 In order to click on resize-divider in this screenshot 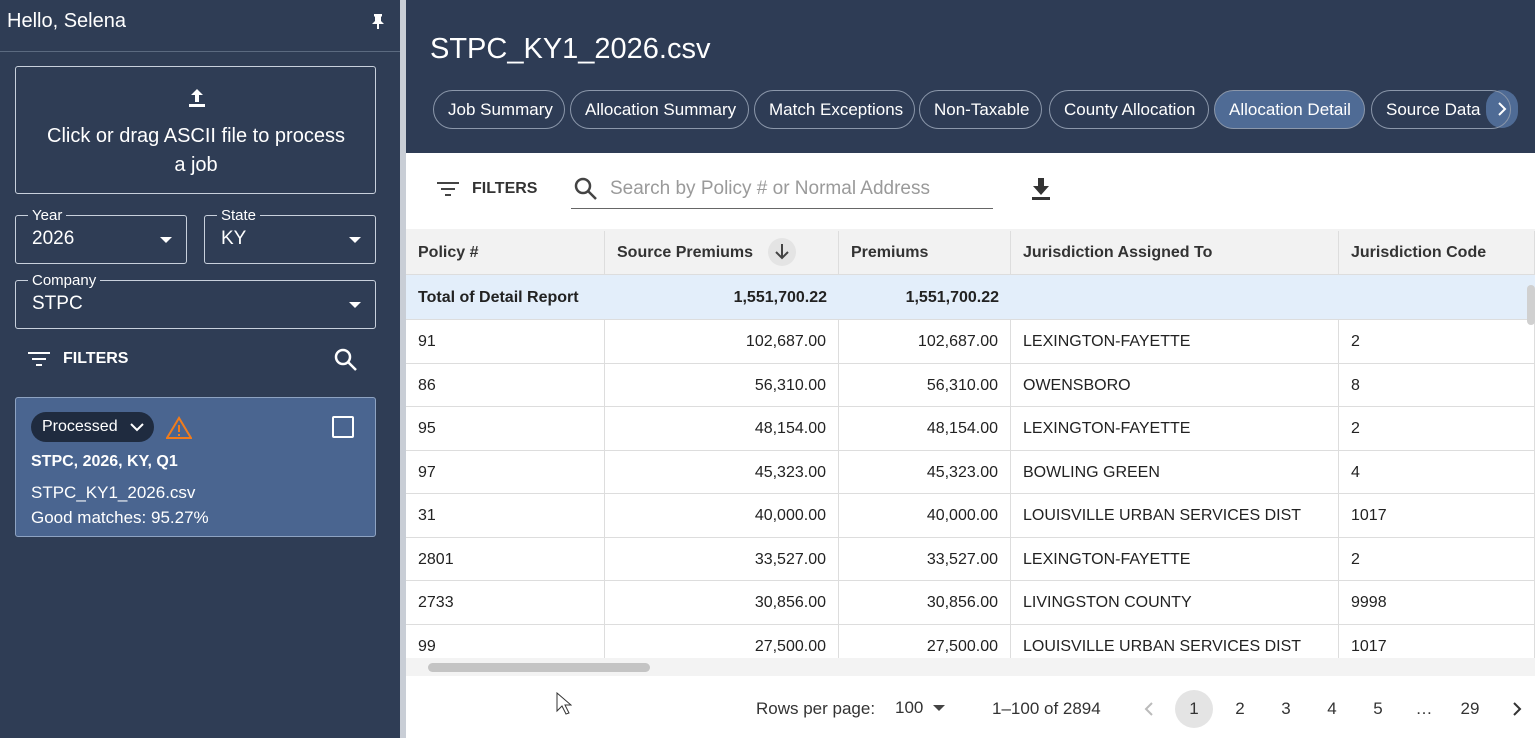, I will do `click(403, 369)`.